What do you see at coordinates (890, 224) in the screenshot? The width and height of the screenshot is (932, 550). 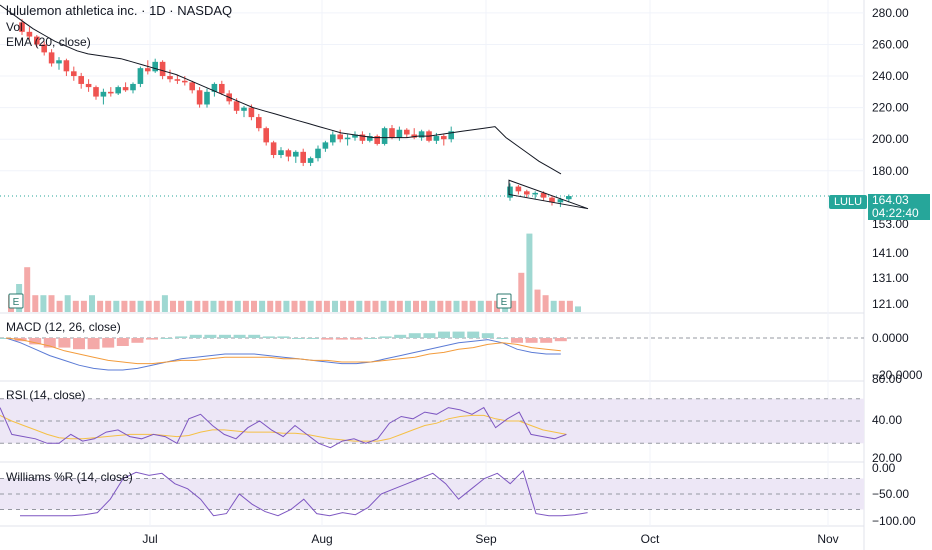 I see `price-axis-tick: 153.00` at bounding box center [890, 224].